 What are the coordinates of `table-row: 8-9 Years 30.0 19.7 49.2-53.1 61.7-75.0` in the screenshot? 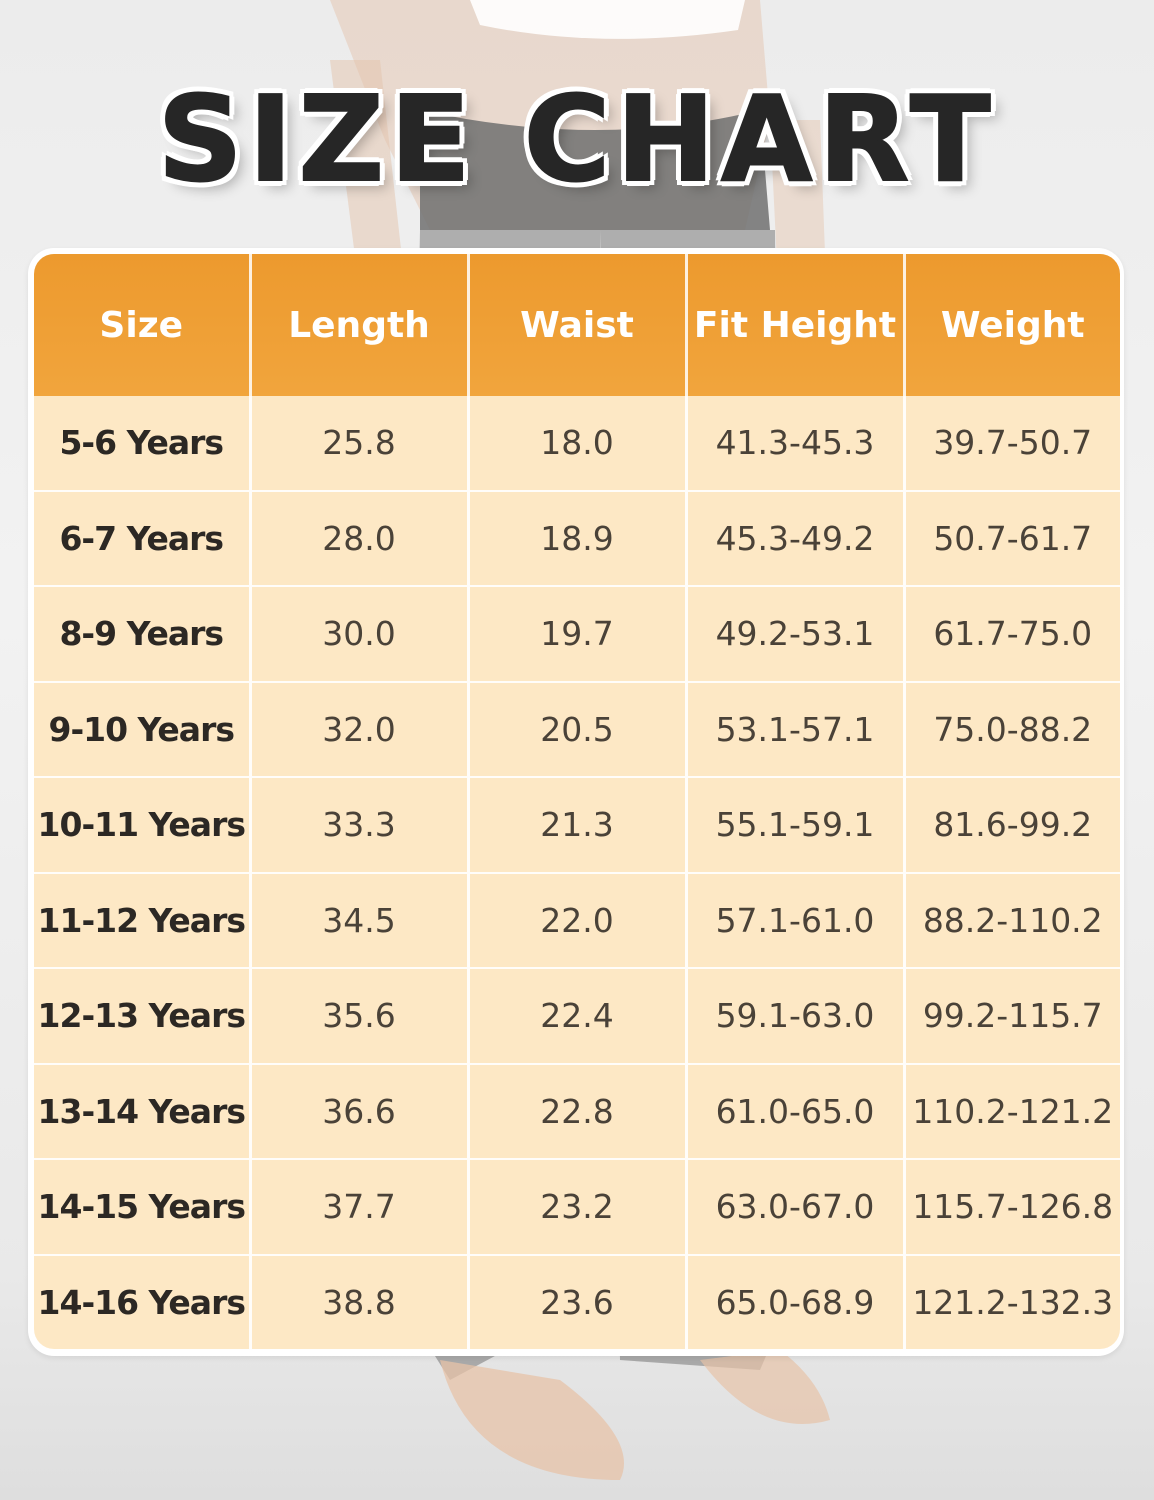 It's located at (577, 634).